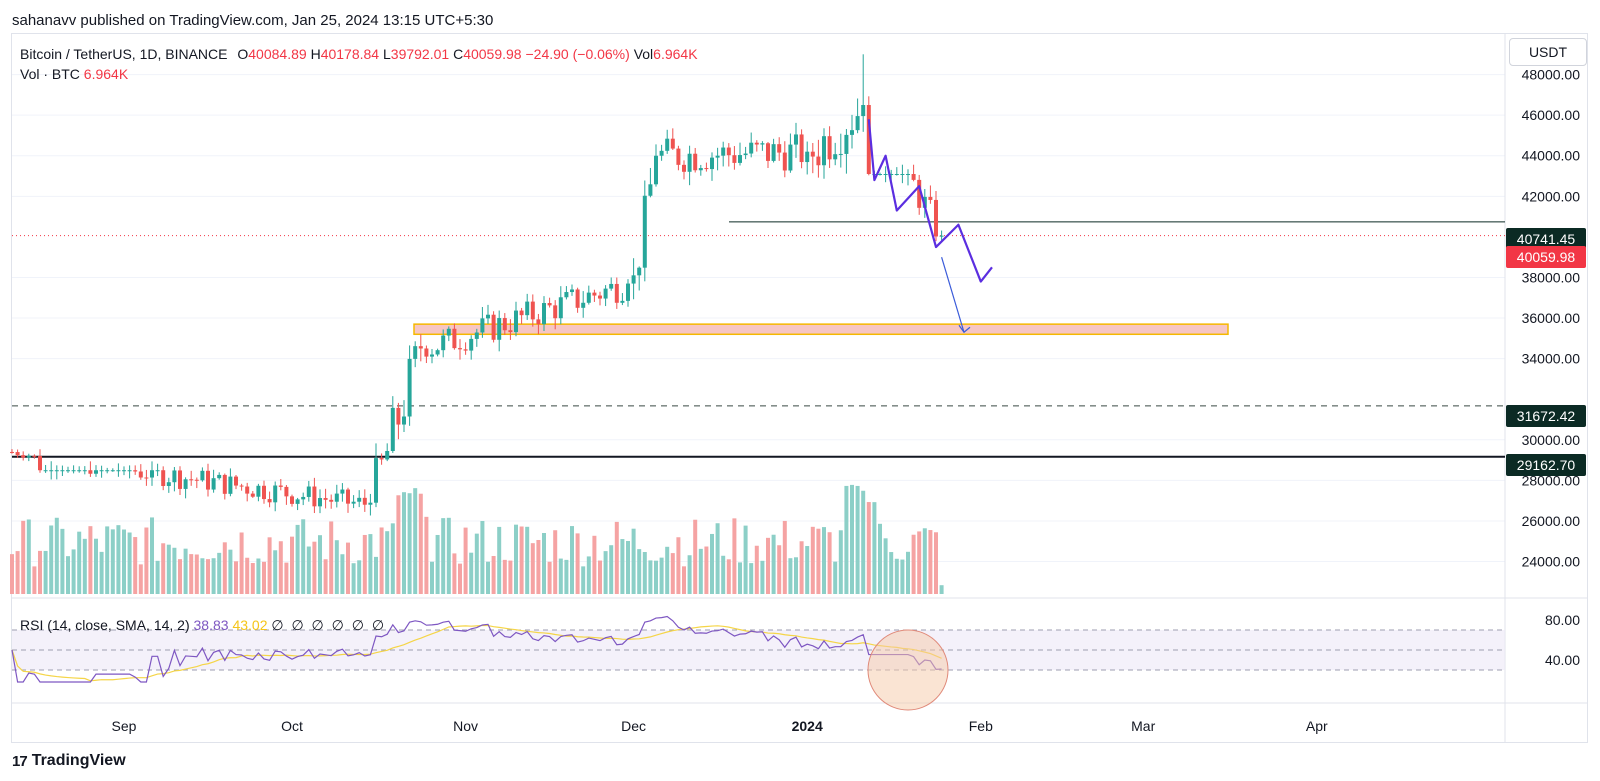 The width and height of the screenshot is (1600, 781). Describe the element at coordinates (50, 74) in the screenshot. I see `volume-indicator-label: Vol · BTC` at that location.